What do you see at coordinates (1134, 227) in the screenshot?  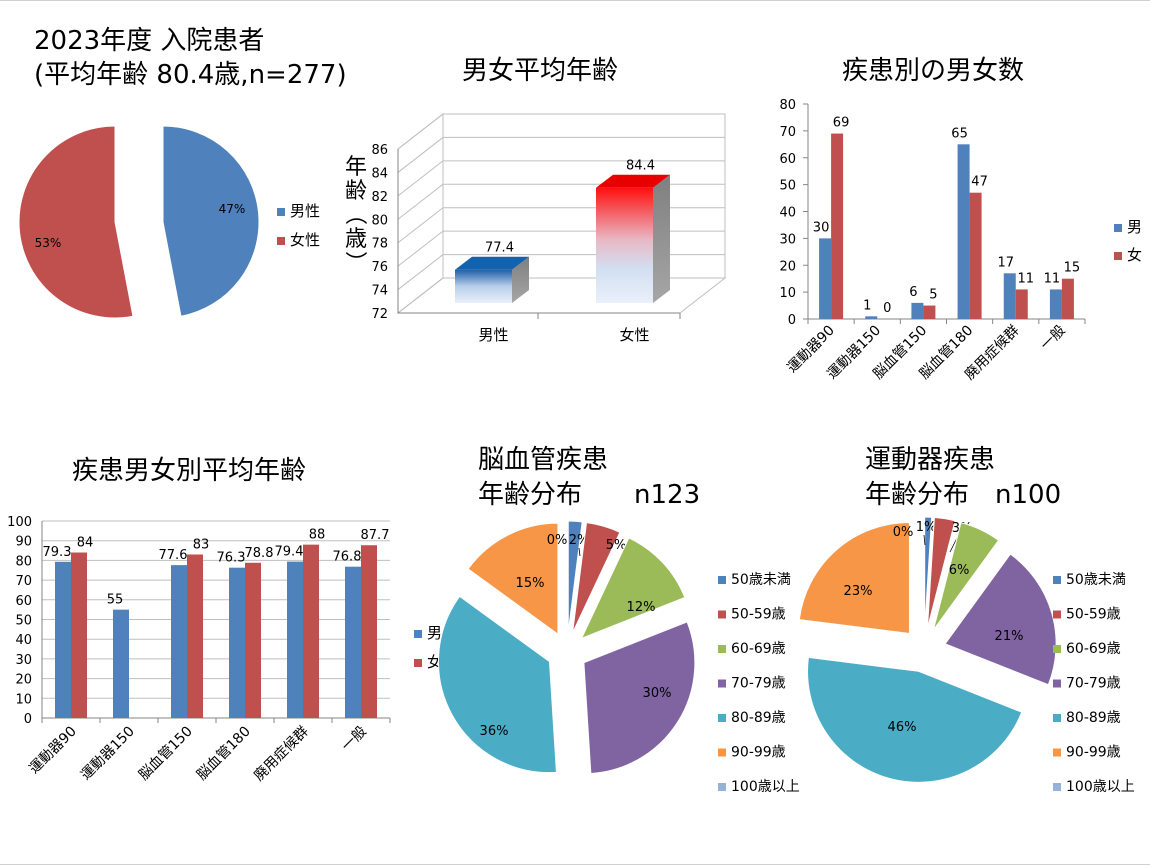 I see `chart3-legend-label: 男` at bounding box center [1134, 227].